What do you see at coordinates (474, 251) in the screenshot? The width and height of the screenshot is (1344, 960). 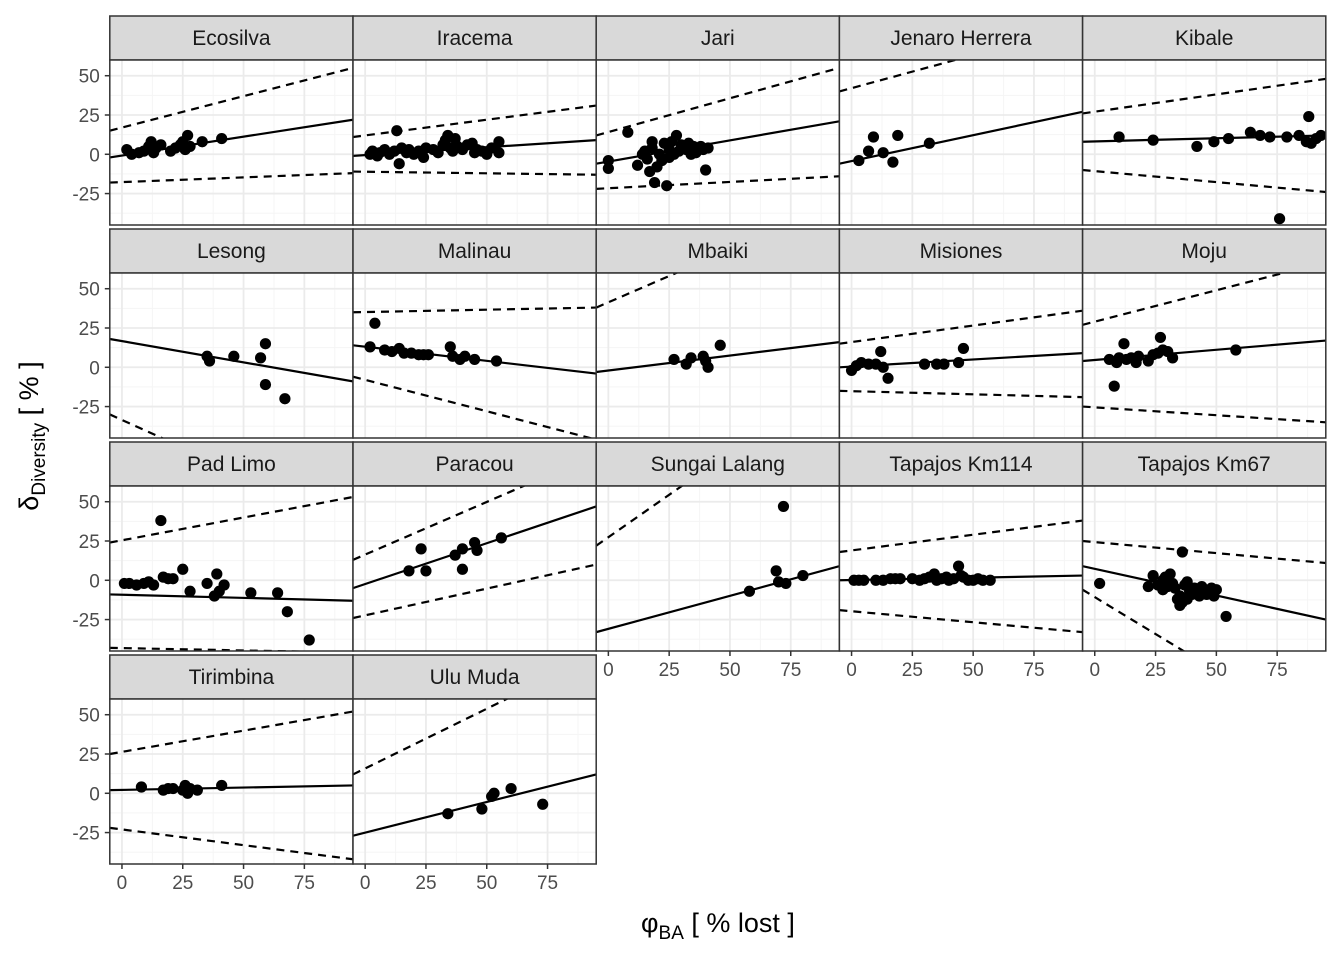 I see `strip-malinau` at bounding box center [474, 251].